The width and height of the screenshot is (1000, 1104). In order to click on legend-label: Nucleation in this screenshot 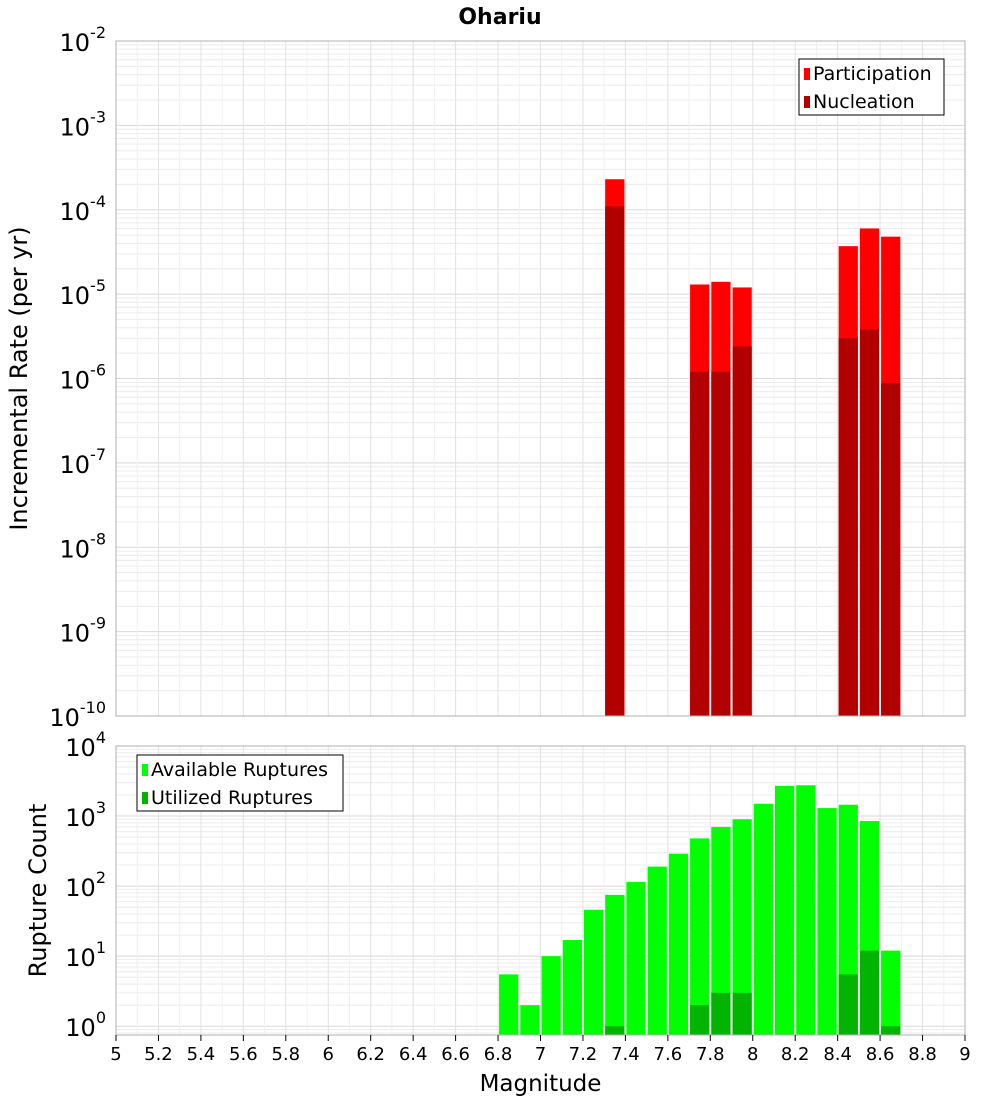, I will do `click(864, 102)`.